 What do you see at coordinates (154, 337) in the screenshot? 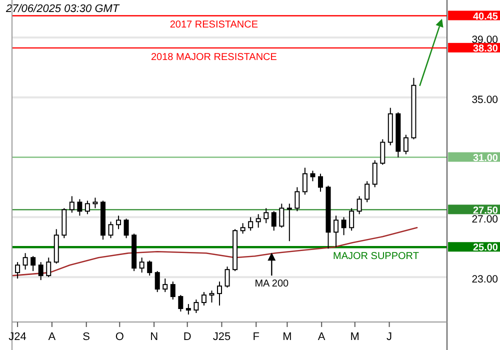
I see `x-tick-label: N` at bounding box center [154, 337].